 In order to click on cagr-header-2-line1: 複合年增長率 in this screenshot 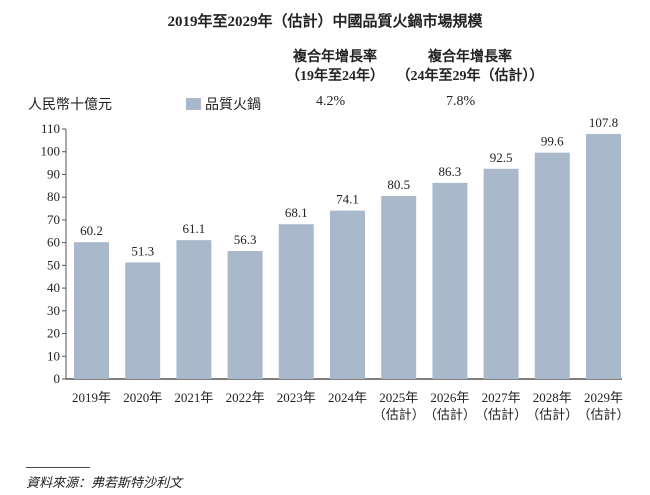, I will do `click(470, 57)`.